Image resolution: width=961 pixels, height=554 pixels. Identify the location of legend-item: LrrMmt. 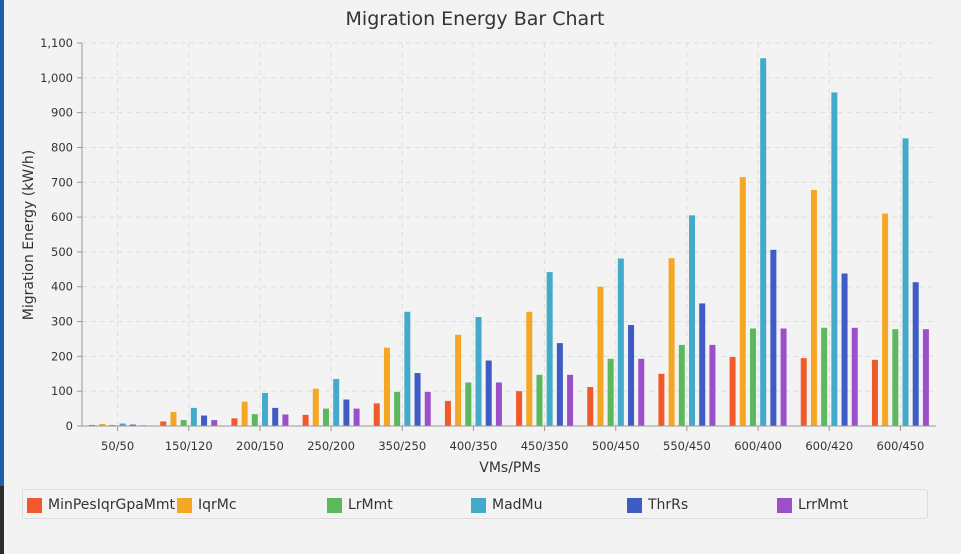
(812, 505).